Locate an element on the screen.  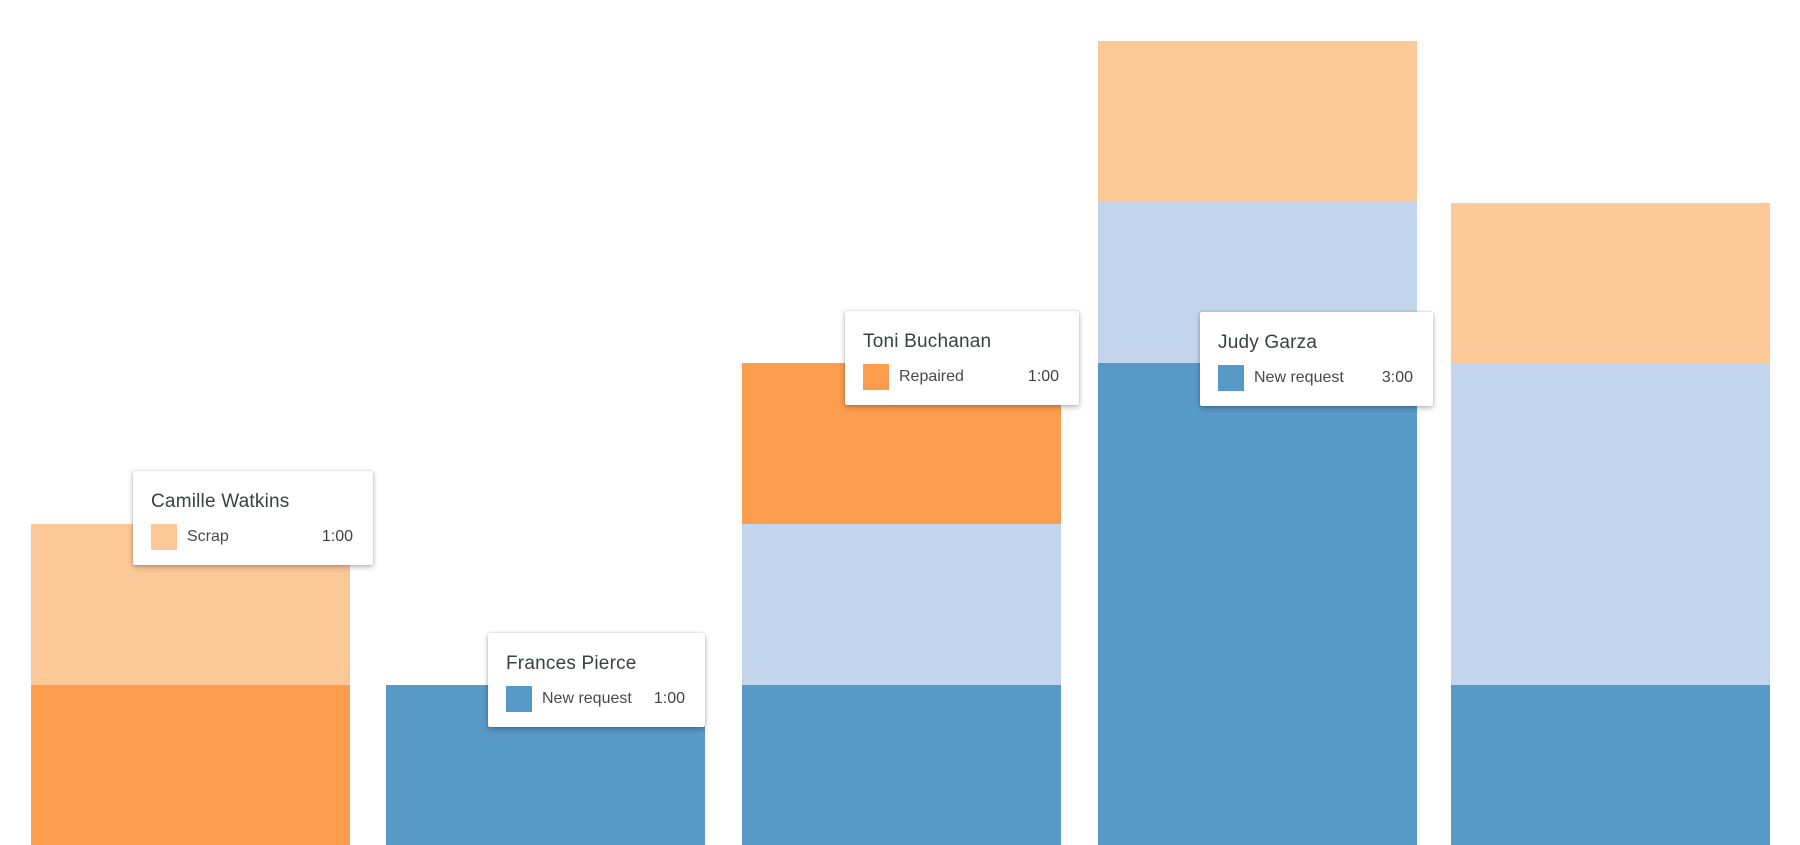
tooltip-person-name: Judy Garza is located at coordinates (1268, 342).